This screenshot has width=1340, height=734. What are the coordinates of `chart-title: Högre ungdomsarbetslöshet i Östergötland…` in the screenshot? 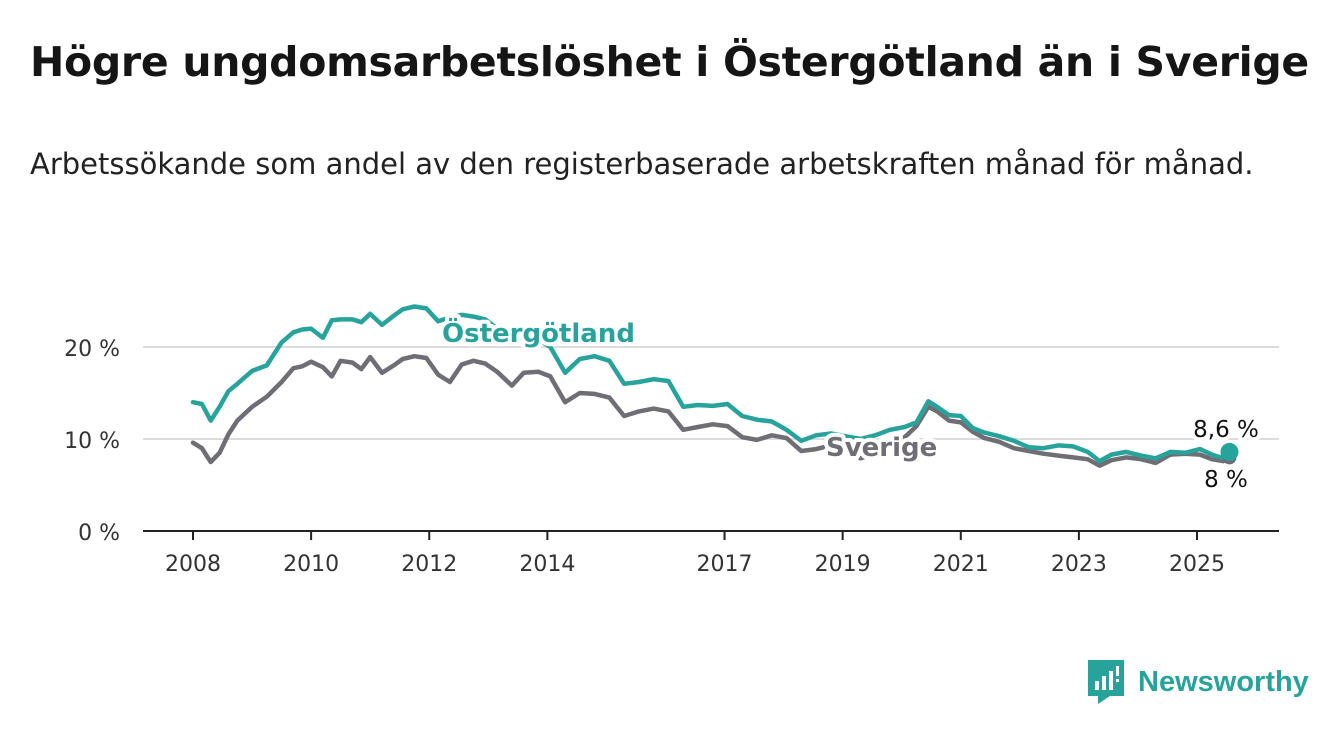 It's located at (669, 62).